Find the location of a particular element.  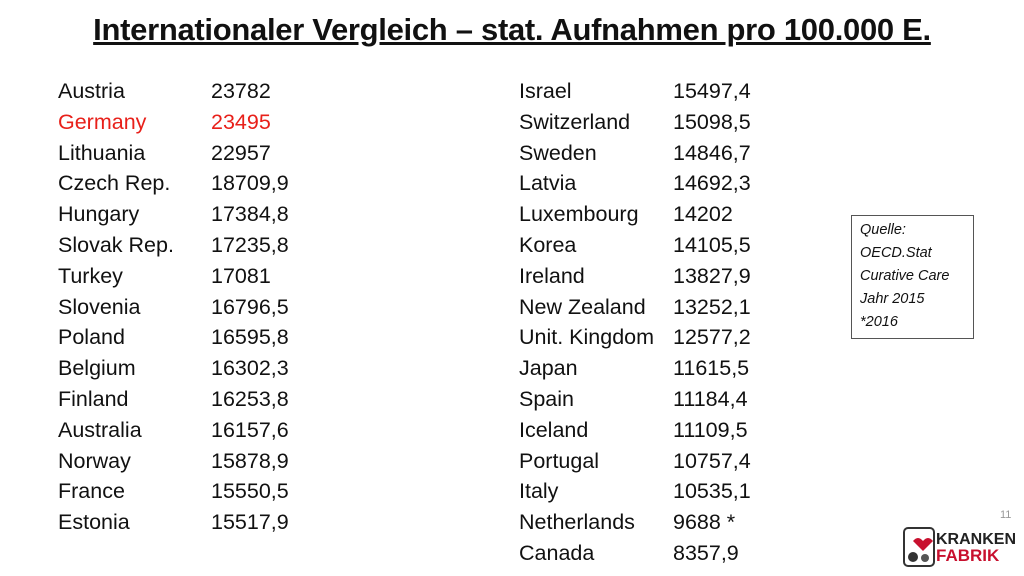

country-name: Israel is located at coordinates (545, 91).